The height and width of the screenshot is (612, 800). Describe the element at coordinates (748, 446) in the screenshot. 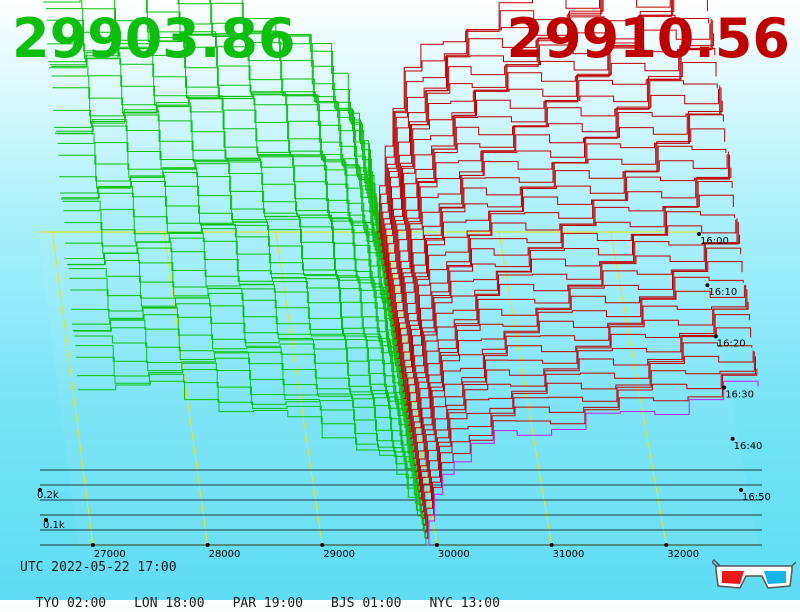

I see `time-tick-label: 16:40` at that location.